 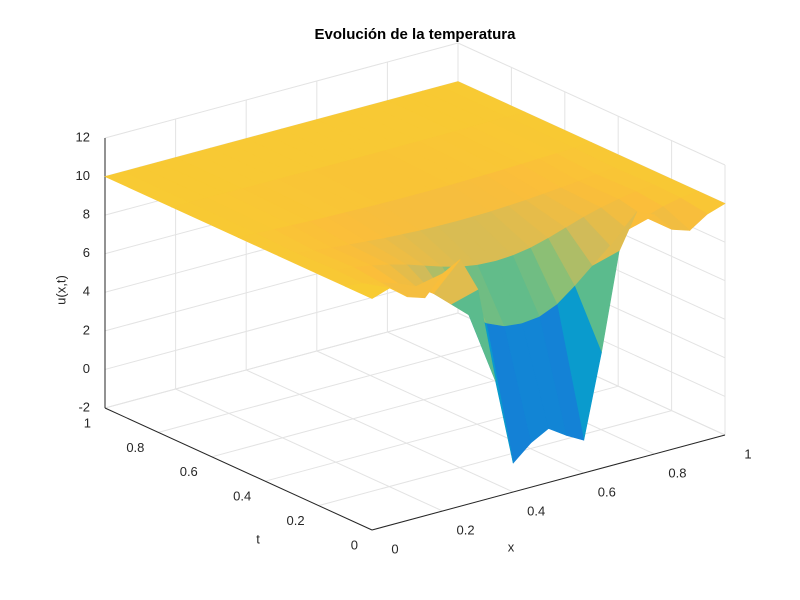 I want to click on t-tick-label: 0.6, so click(x=189, y=471).